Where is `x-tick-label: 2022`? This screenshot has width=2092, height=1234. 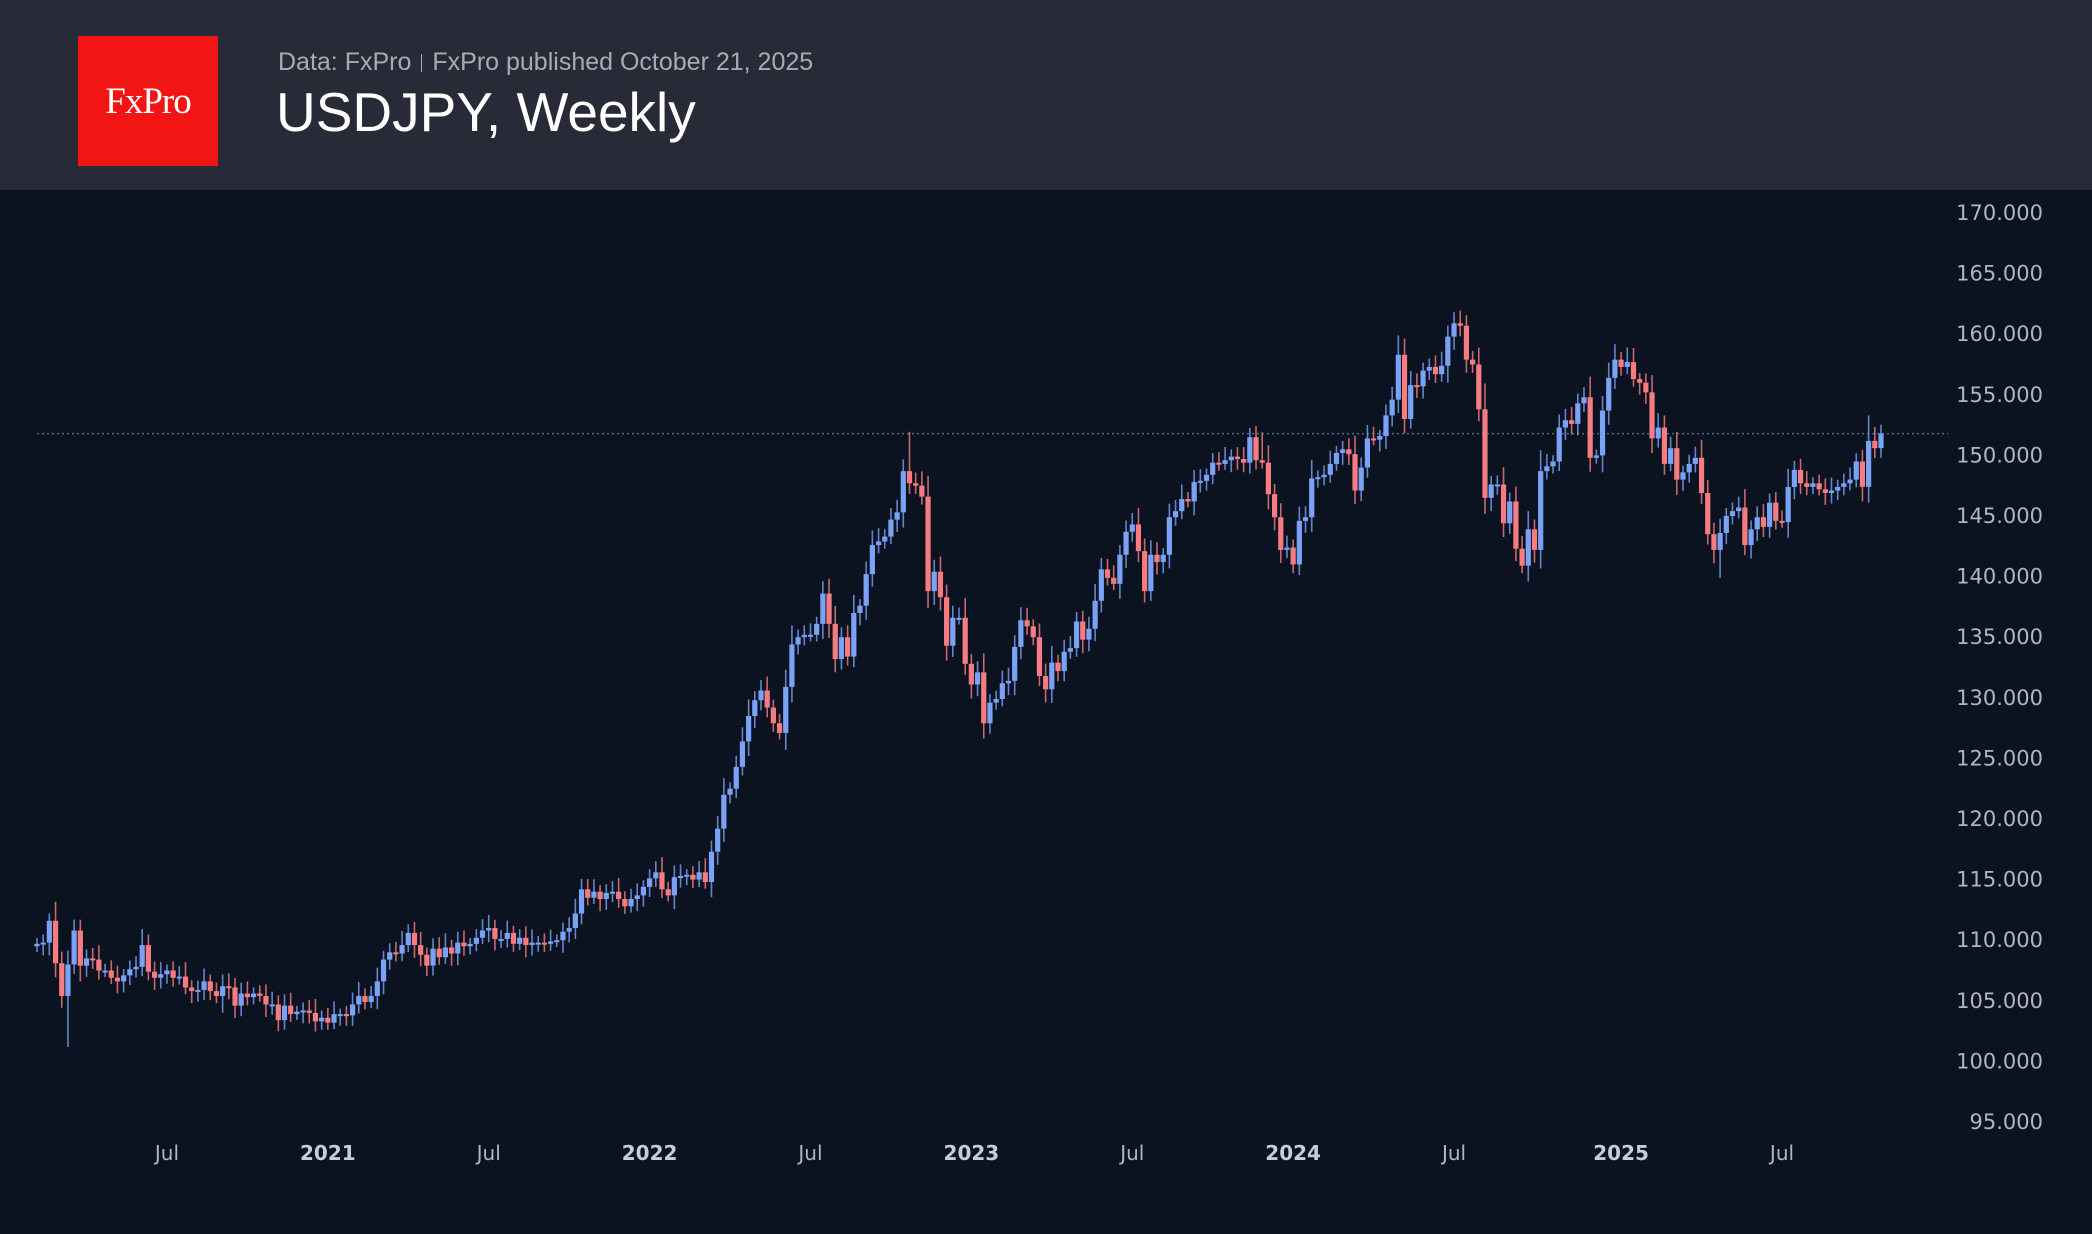 x-tick-label: 2022 is located at coordinates (650, 1153).